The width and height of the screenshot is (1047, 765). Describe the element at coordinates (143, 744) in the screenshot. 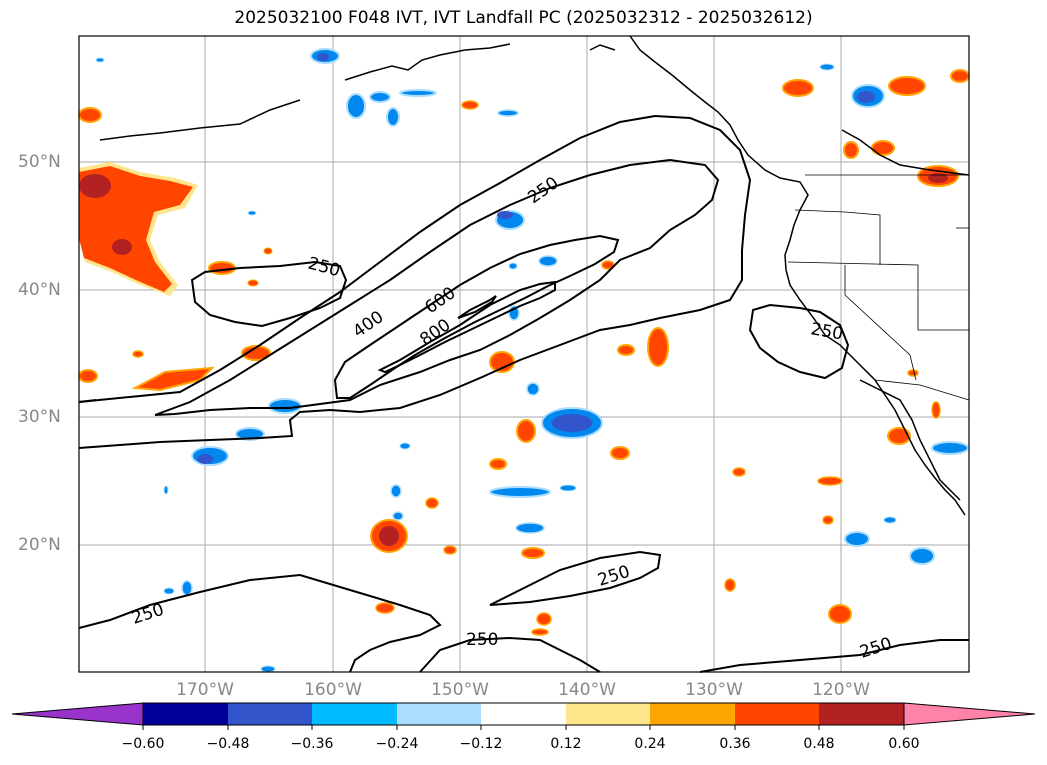

I see `colorbar-tick-label: −0.60` at that location.